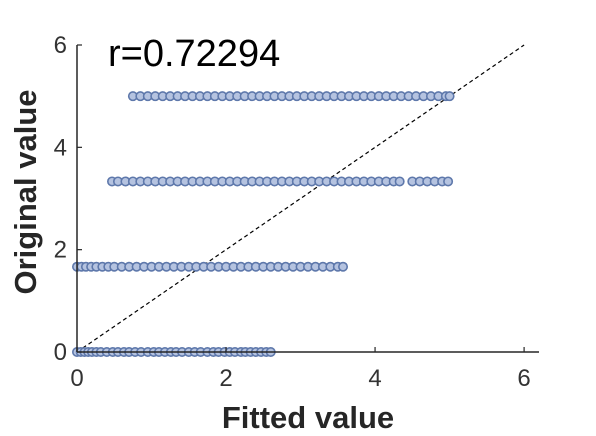 This screenshot has height=436, width=596. Describe the element at coordinates (60, 250) in the screenshot. I see `y-tick-label: 2` at that location.